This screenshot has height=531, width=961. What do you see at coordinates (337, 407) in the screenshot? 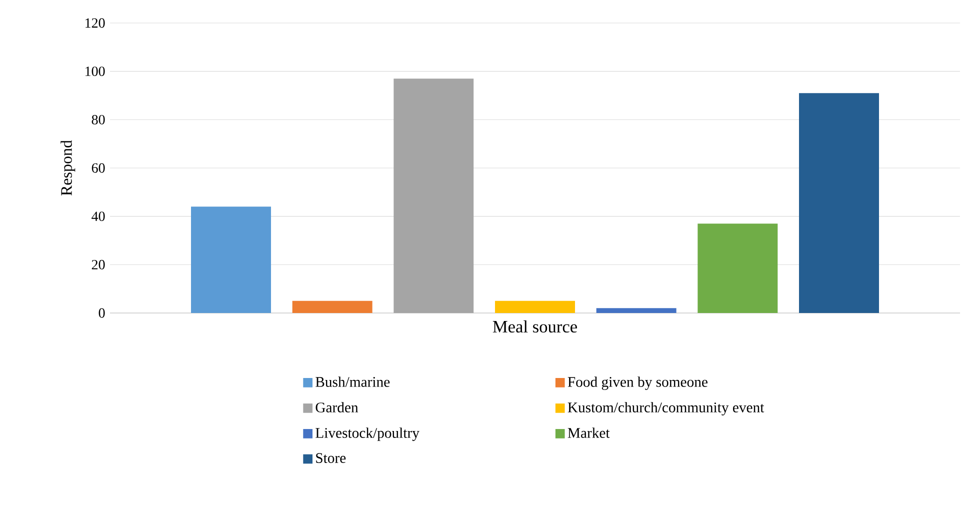
I see `legend-label: Garden` at bounding box center [337, 407].